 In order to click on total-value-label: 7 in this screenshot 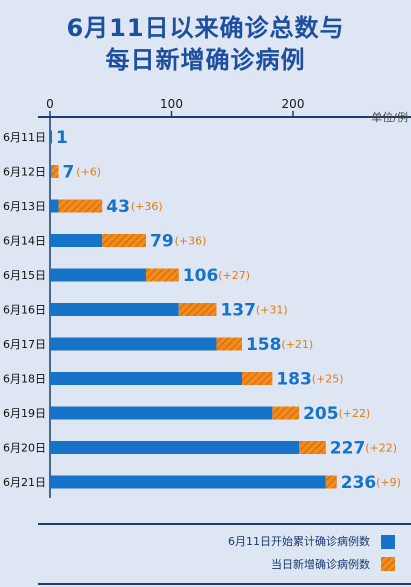, I will do `click(69, 173)`.